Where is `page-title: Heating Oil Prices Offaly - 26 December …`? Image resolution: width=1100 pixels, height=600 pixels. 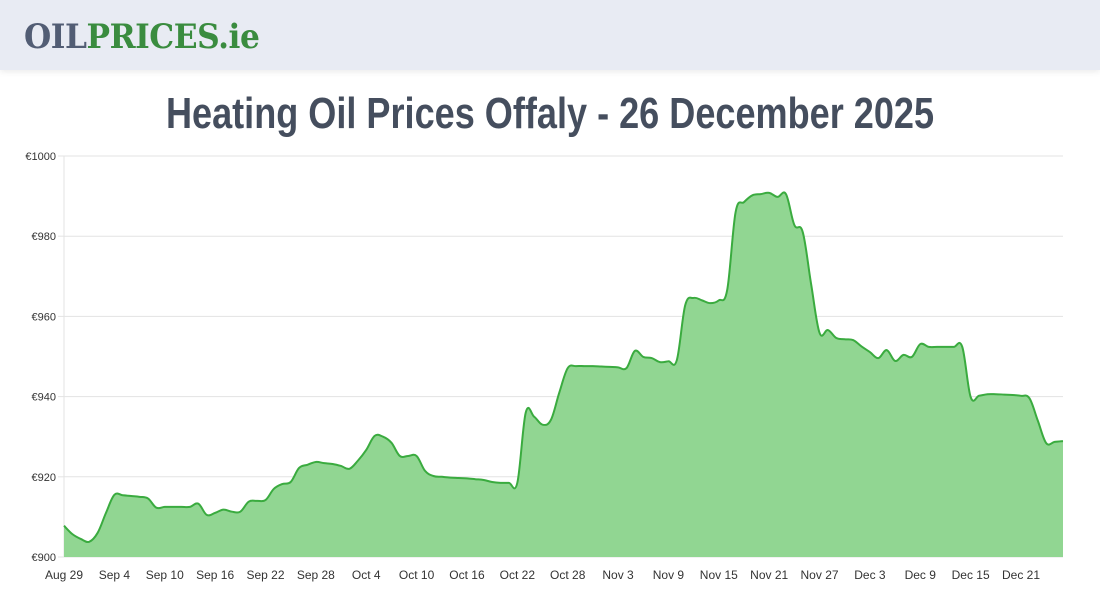 page-title: Heating Oil Prices Offaly - 26 December … is located at coordinates (550, 113).